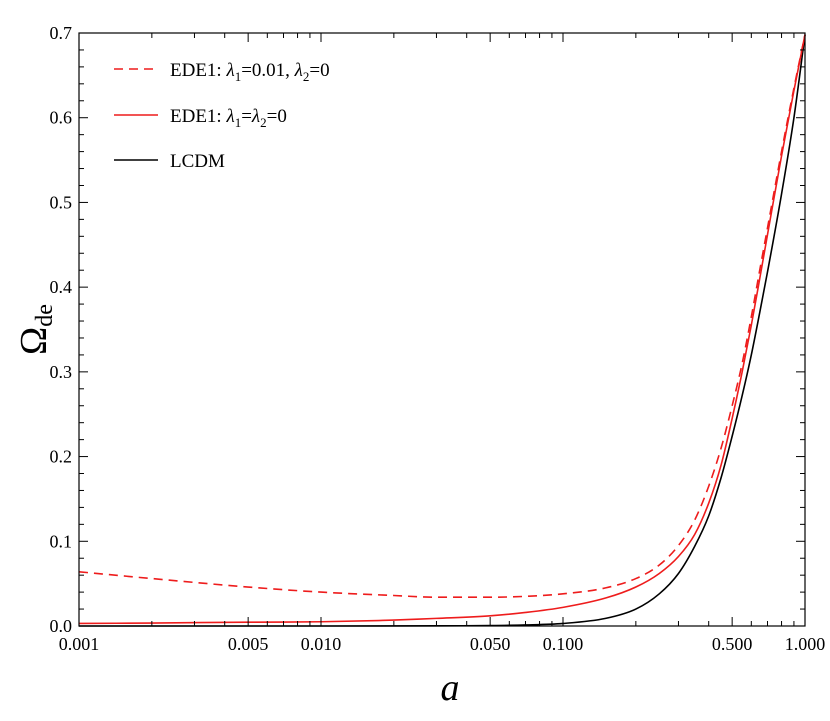  I want to click on x-tick-label: 0.500, so click(732, 644).